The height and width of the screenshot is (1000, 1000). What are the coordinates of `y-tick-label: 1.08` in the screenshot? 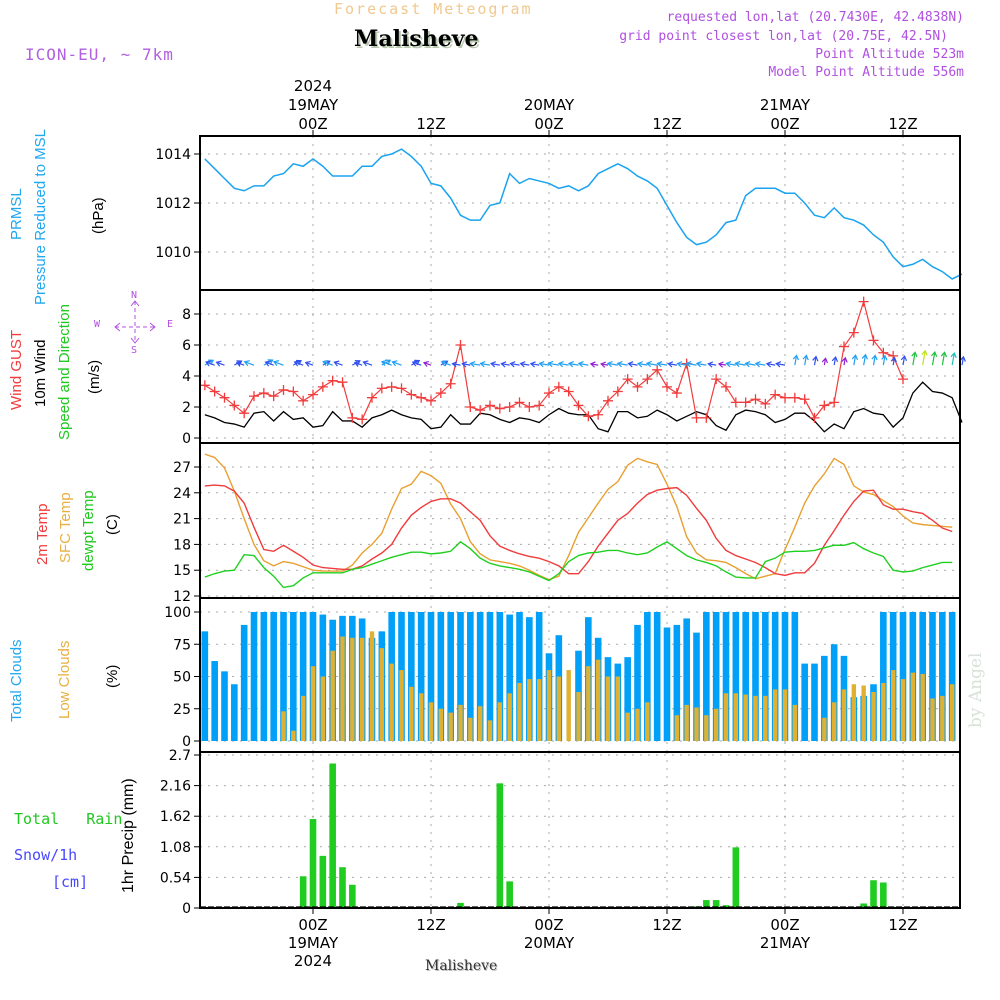 It's located at (175, 848).